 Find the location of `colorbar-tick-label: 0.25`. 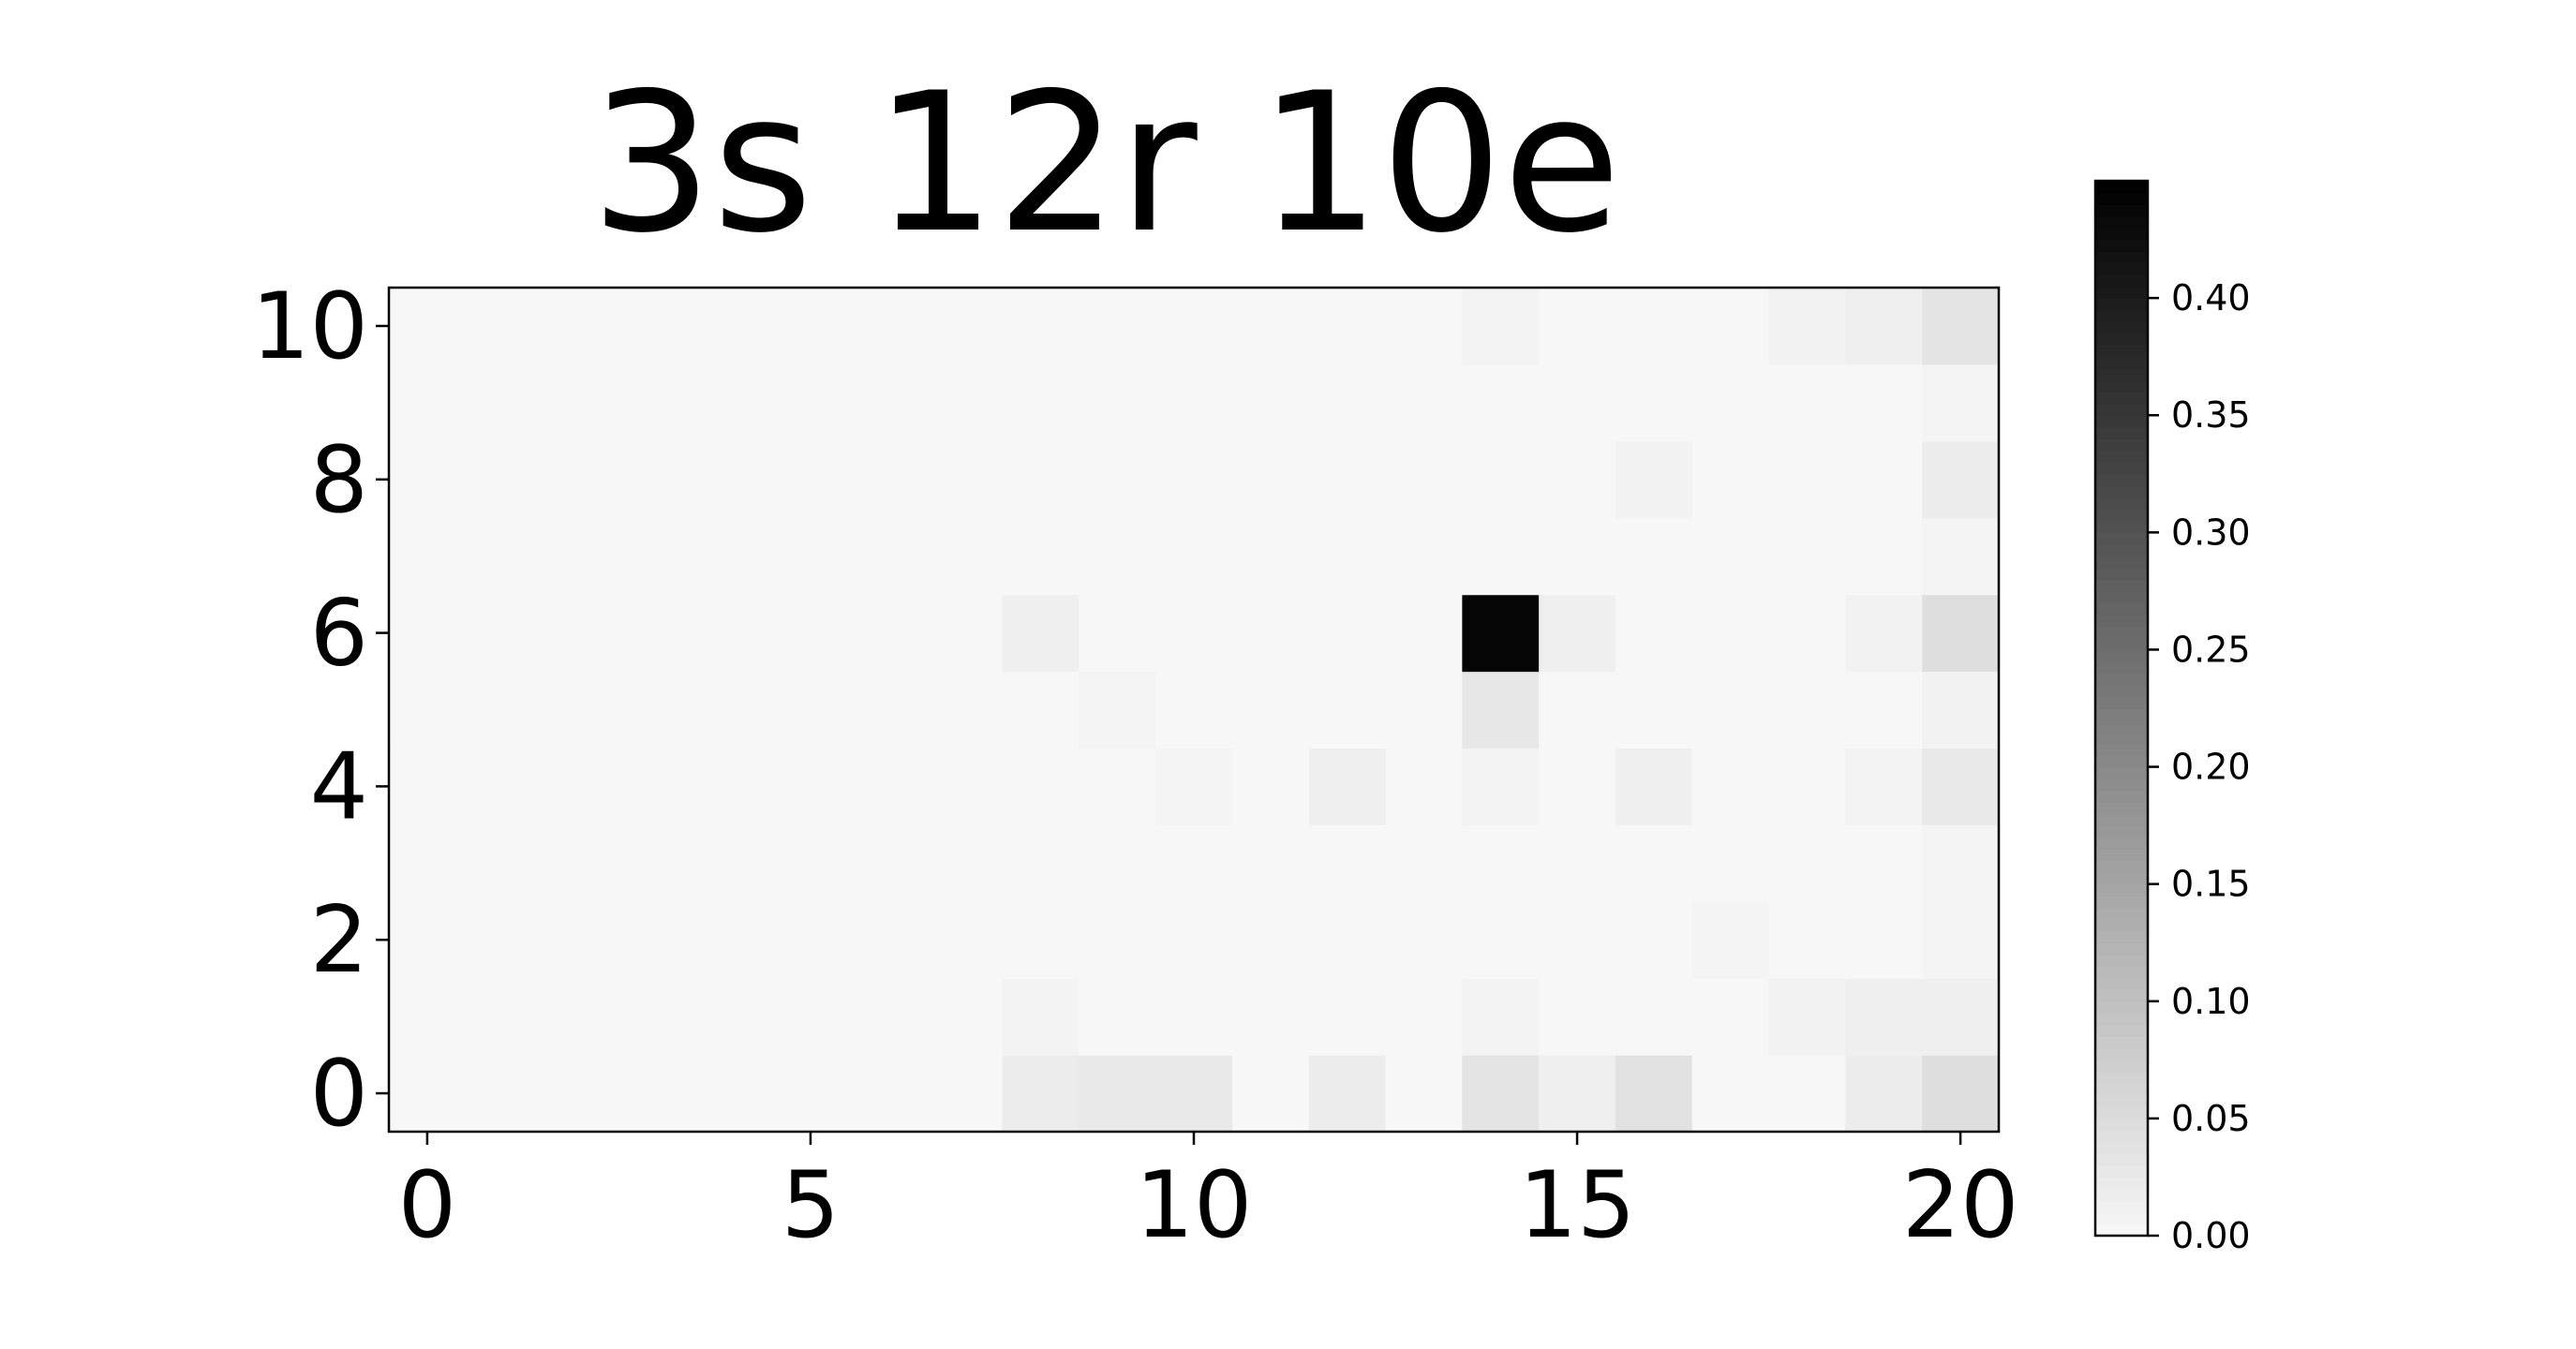

colorbar-tick-label: 0.25 is located at coordinates (2211, 650).